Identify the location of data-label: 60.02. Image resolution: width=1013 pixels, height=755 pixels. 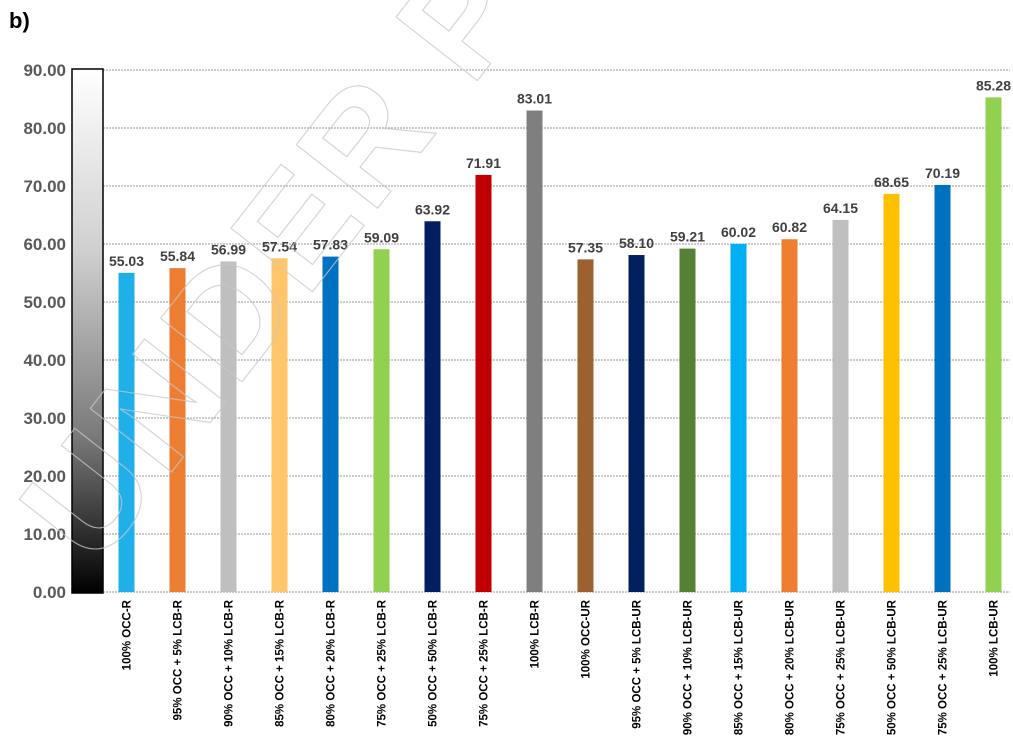
(738, 232).